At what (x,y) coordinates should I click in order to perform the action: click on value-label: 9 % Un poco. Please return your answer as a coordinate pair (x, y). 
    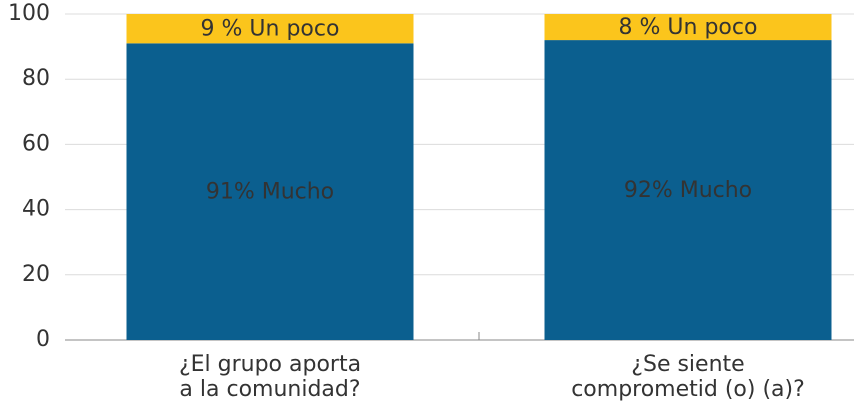
    Looking at the image, I should click on (270, 29).